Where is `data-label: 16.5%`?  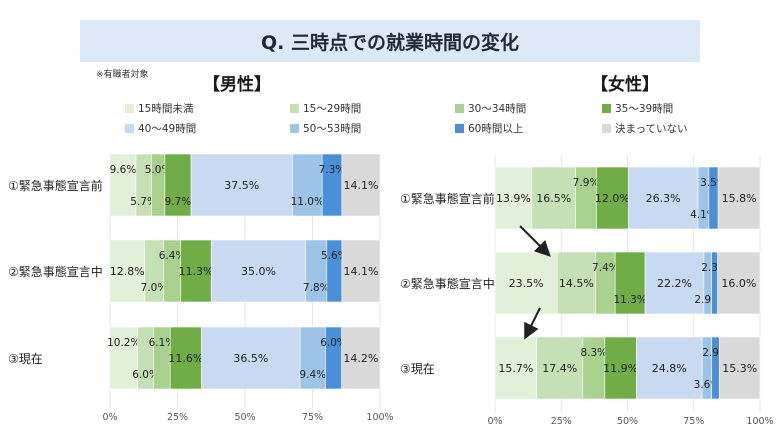 data-label: 16.5% is located at coordinates (553, 198).